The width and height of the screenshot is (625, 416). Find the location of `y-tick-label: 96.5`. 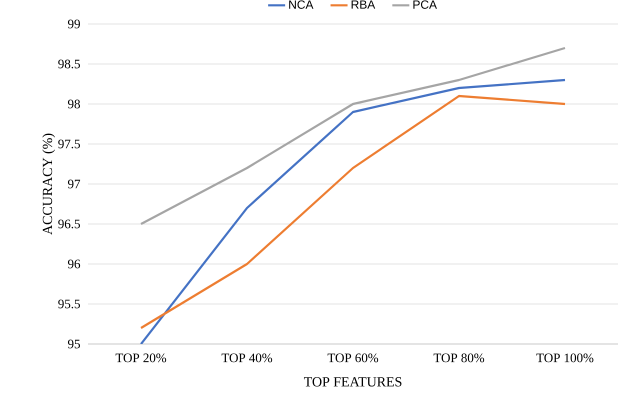

y-tick-label: 96.5 is located at coordinates (69, 224).